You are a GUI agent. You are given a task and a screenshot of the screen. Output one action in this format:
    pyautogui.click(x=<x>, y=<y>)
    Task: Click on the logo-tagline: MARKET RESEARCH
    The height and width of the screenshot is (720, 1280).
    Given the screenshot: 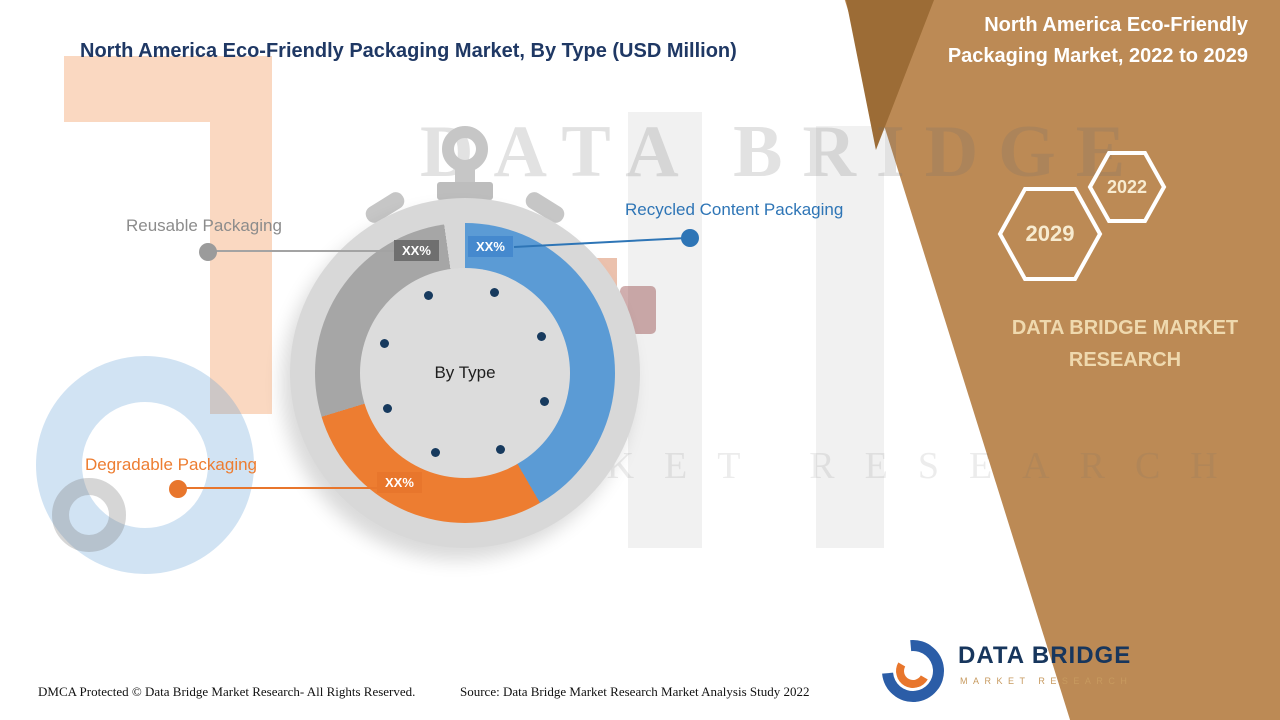 What is the action you would take?
    pyautogui.click(x=1046, y=681)
    